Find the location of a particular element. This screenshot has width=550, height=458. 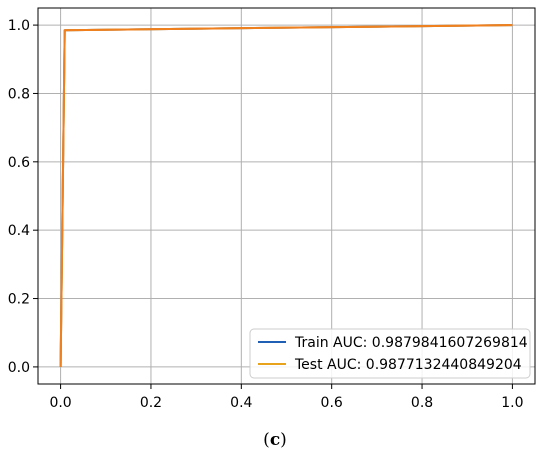

x-tick-label: 0.4 is located at coordinates (241, 403).